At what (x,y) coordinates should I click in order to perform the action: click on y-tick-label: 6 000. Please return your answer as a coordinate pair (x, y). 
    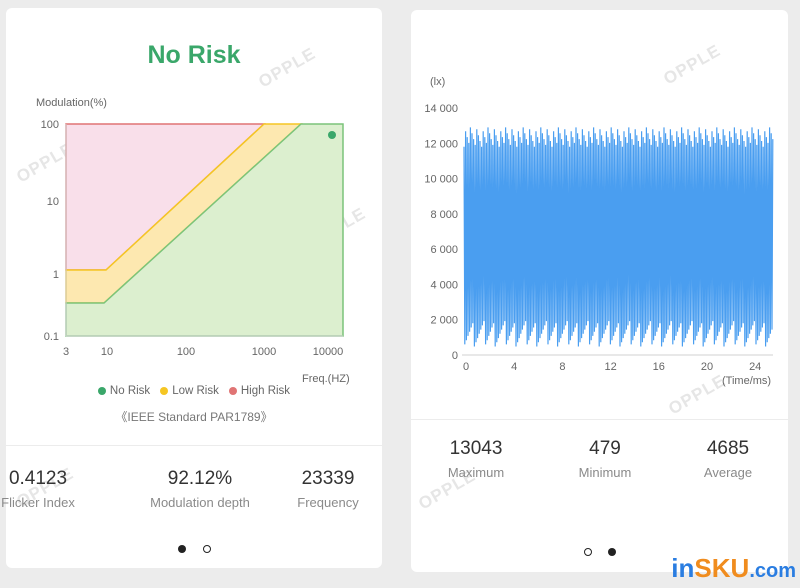
    Looking at the image, I should click on (444, 250).